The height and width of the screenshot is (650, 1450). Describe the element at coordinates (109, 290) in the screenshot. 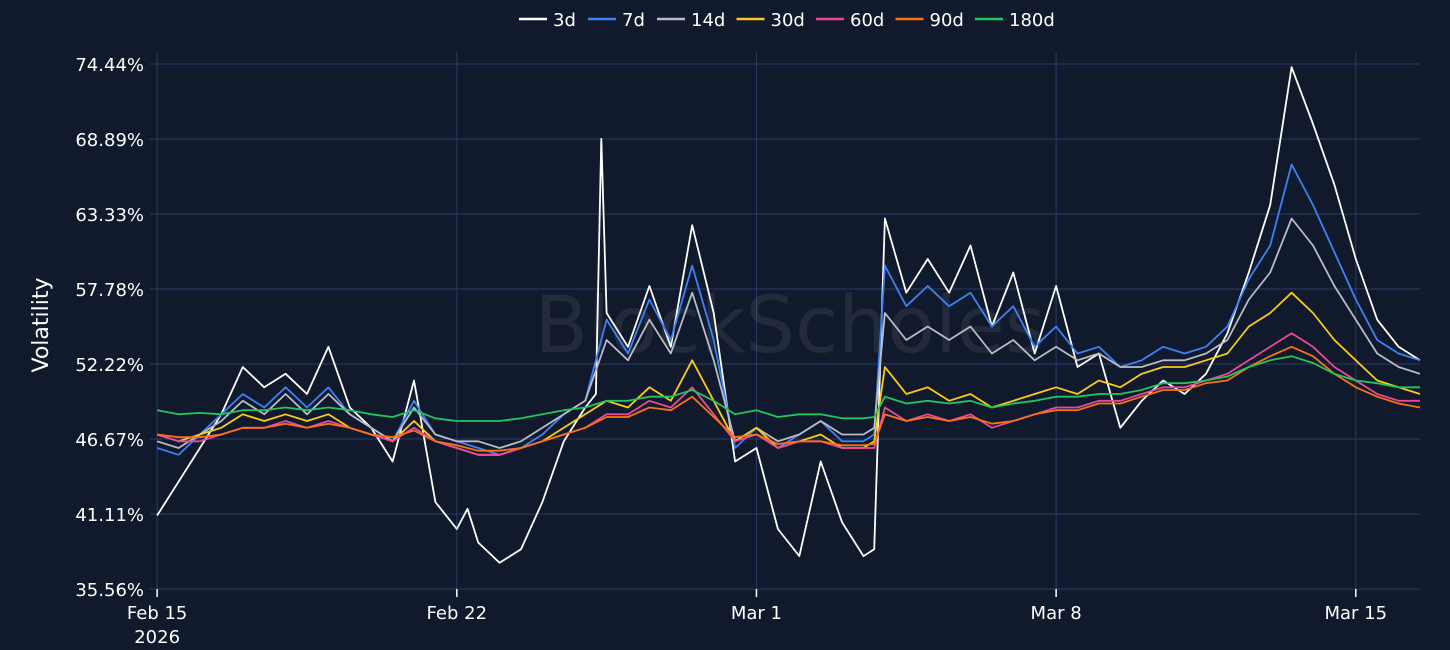

I see `y-tick-label: 57.78%` at that location.